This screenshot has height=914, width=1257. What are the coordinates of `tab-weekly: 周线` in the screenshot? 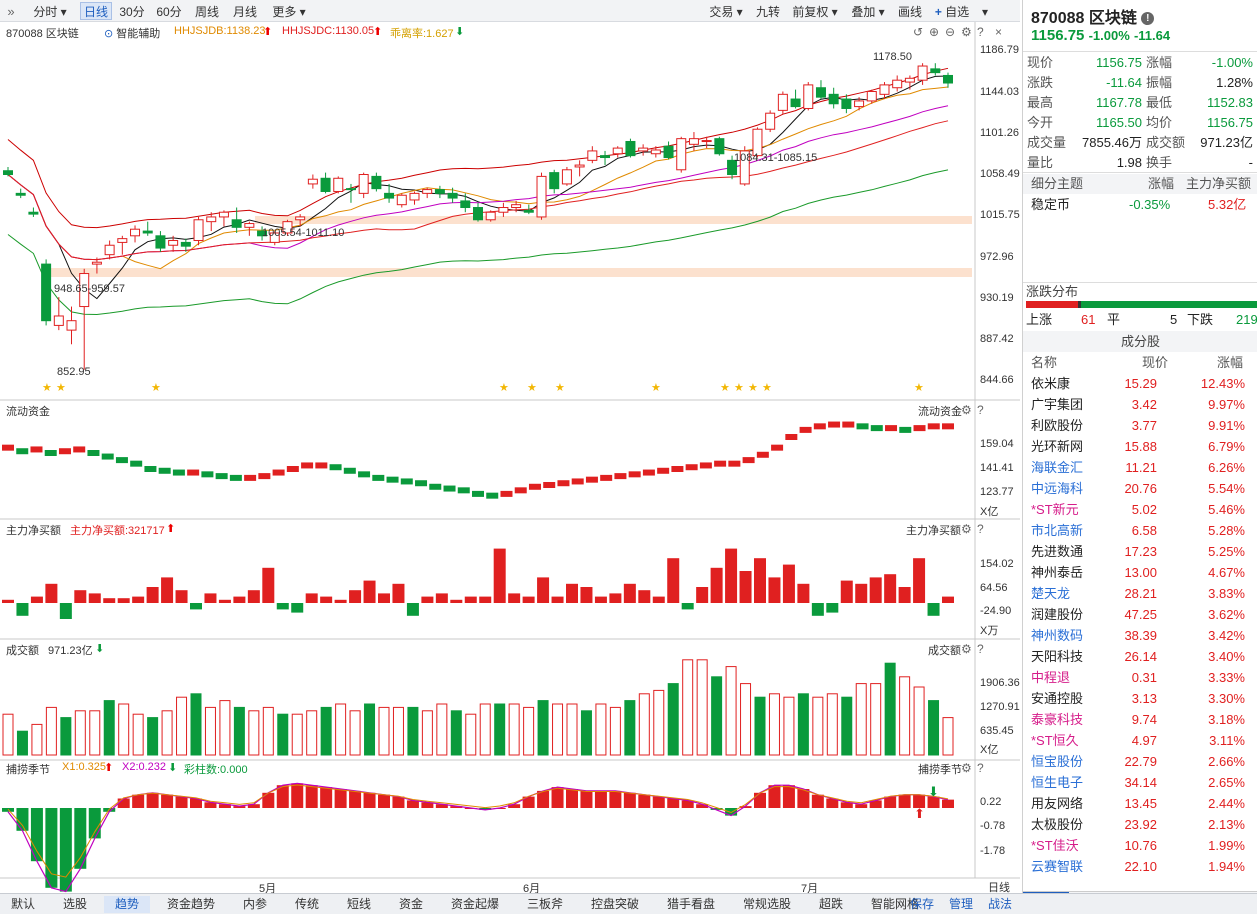 It's located at (206, 12).